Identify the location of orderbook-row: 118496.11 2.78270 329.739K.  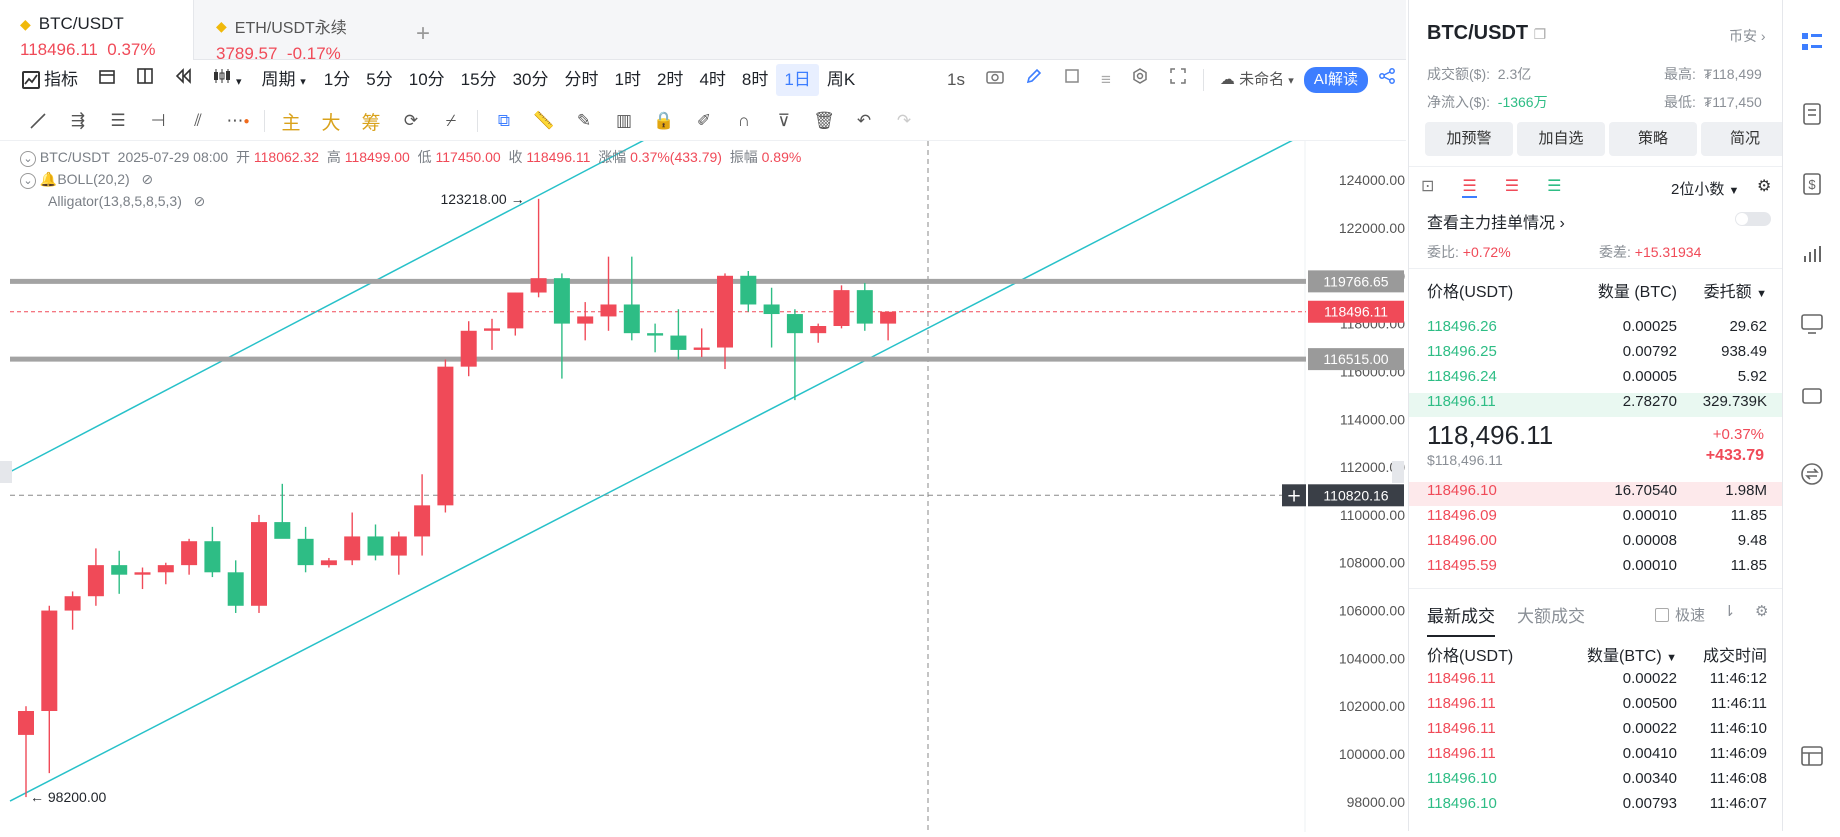
(1596, 405).